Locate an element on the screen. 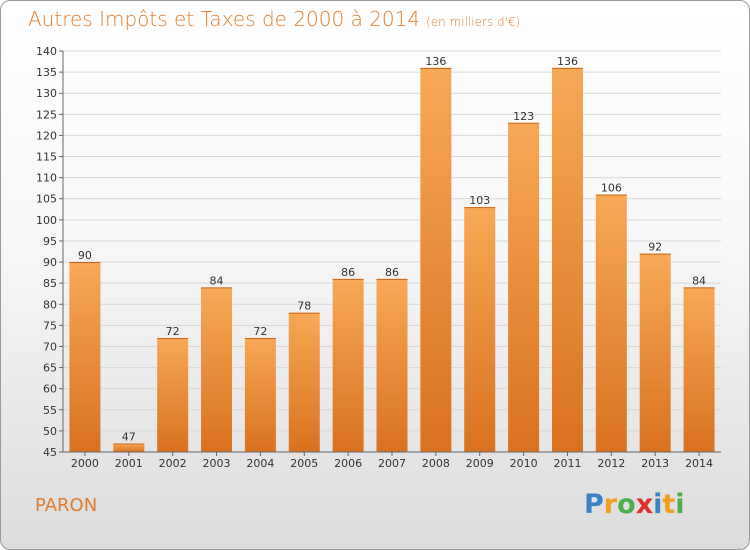  value-label-2009: 103 is located at coordinates (479, 200).